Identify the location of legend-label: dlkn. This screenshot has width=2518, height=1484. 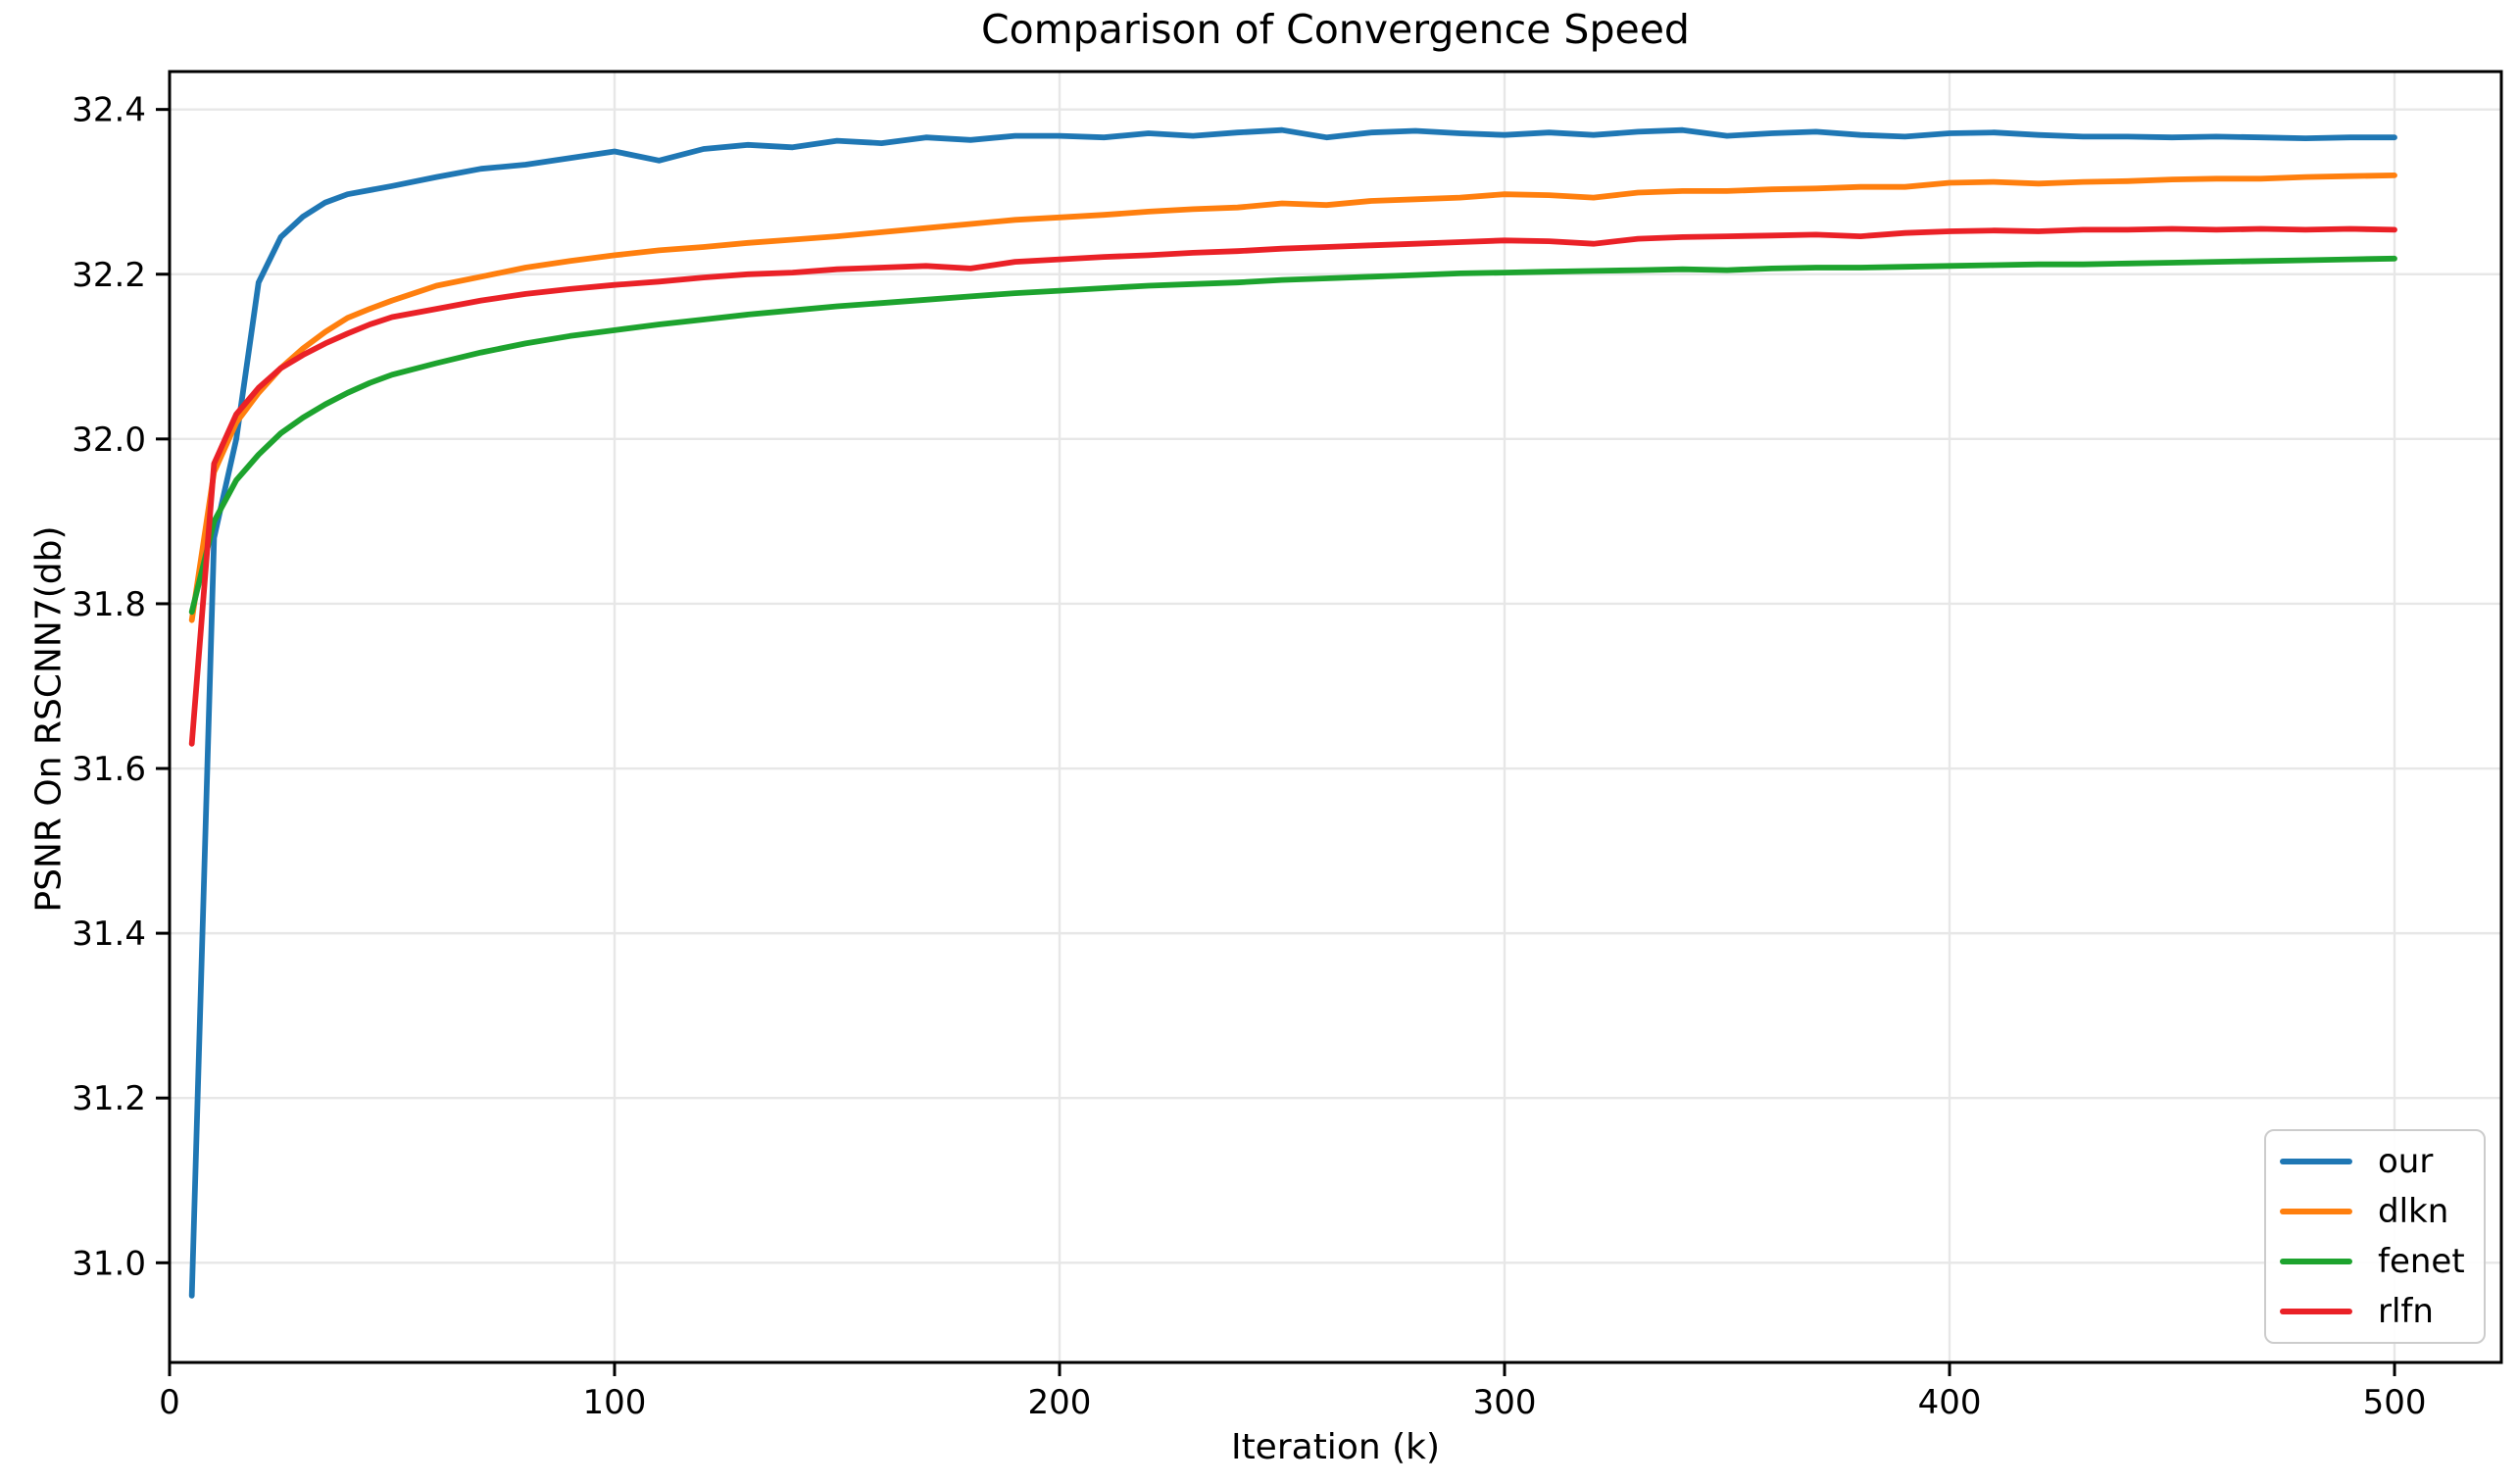
(2413, 1212).